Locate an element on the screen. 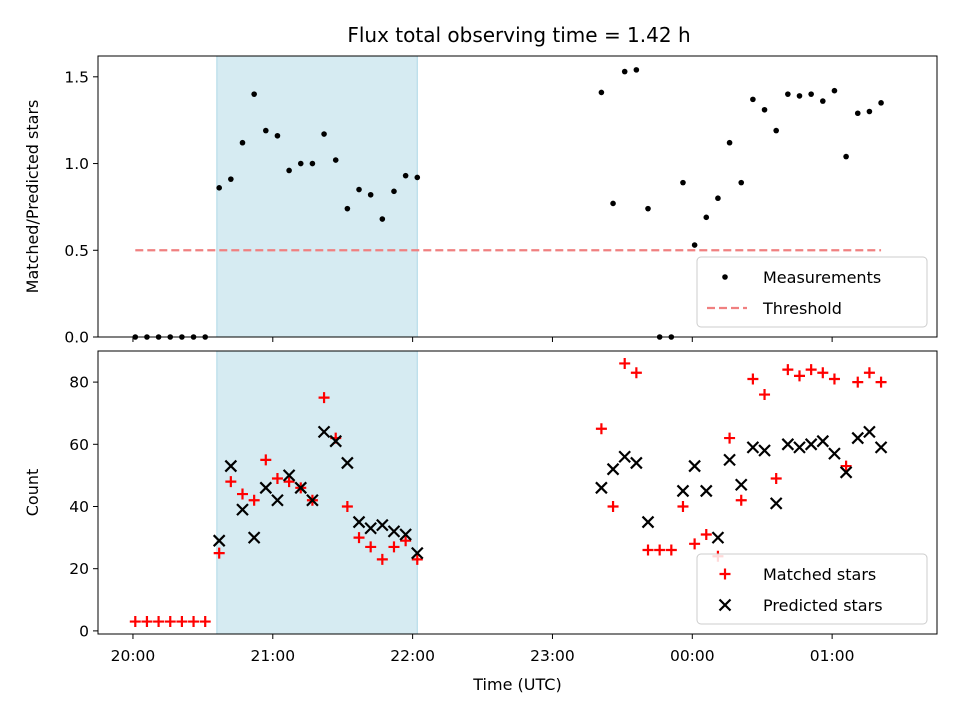 The image size is (960, 720). y-tick-label: 0.0 is located at coordinates (76, 338).